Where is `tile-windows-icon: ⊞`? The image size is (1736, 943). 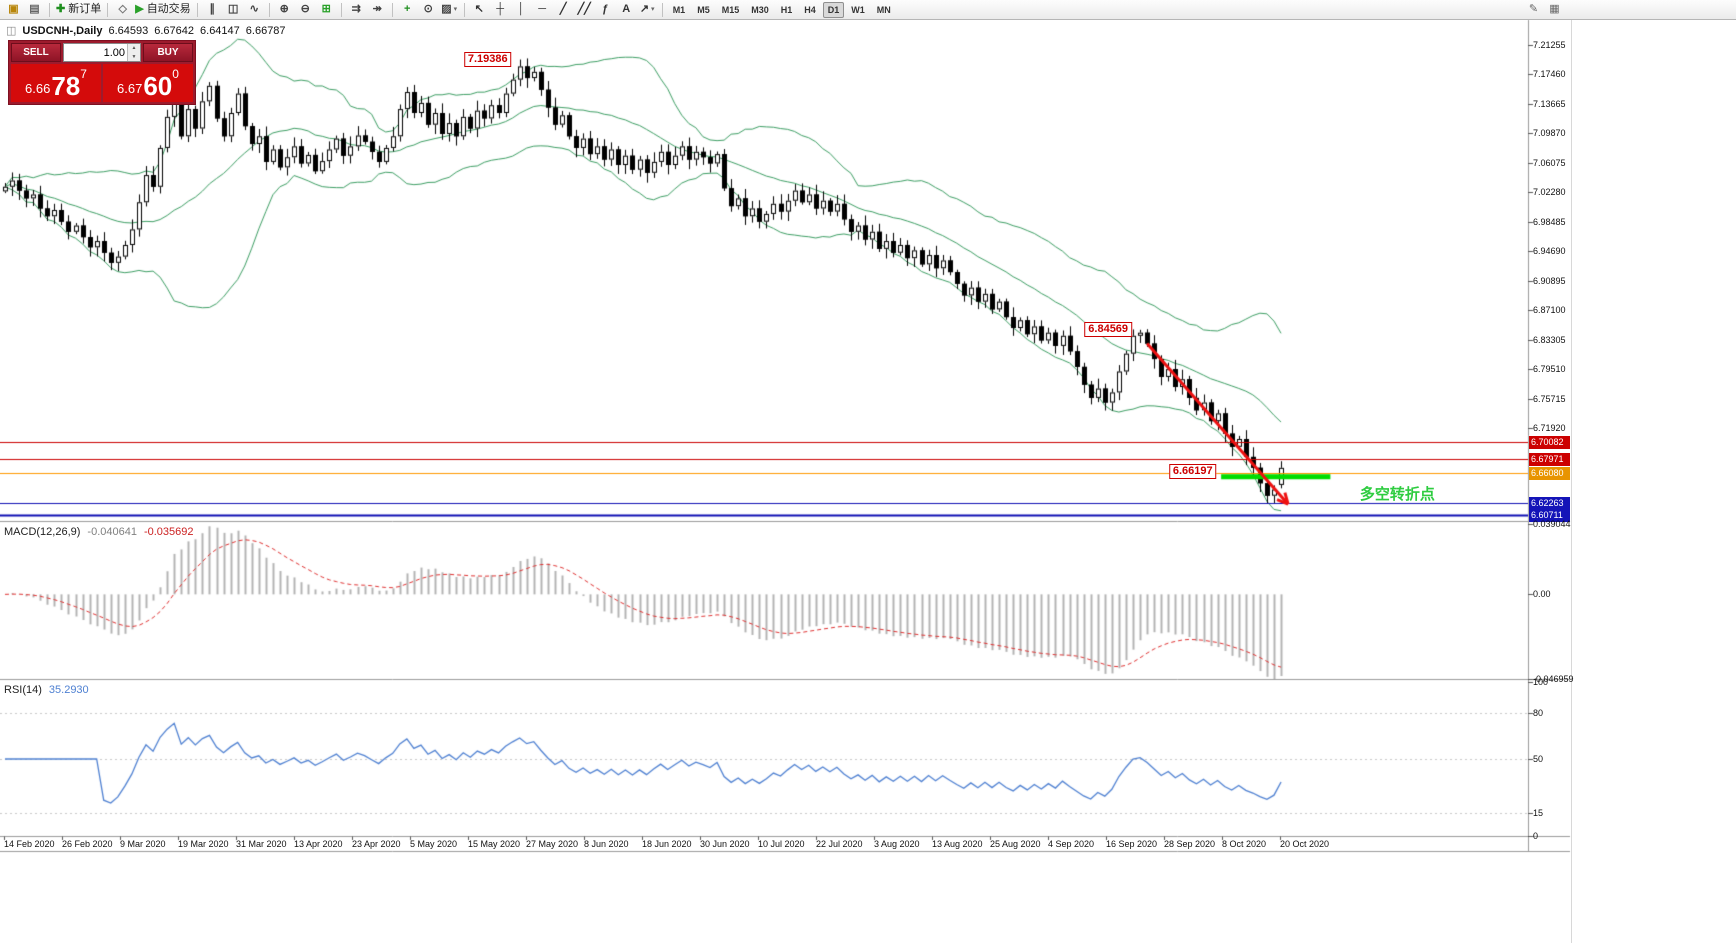
tile-windows-icon: ⊞ is located at coordinates (326, 9).